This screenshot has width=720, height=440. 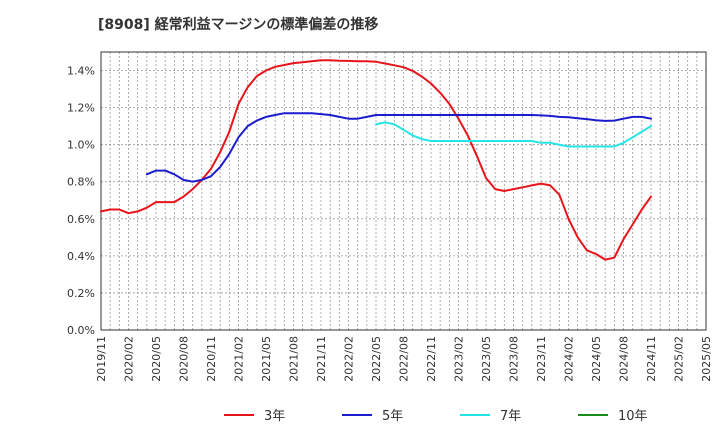 What do you see at coordinates (81, 219) in the screenshot?
I see `y-tick-label: 0.6%` at bounding box center [81, 219].